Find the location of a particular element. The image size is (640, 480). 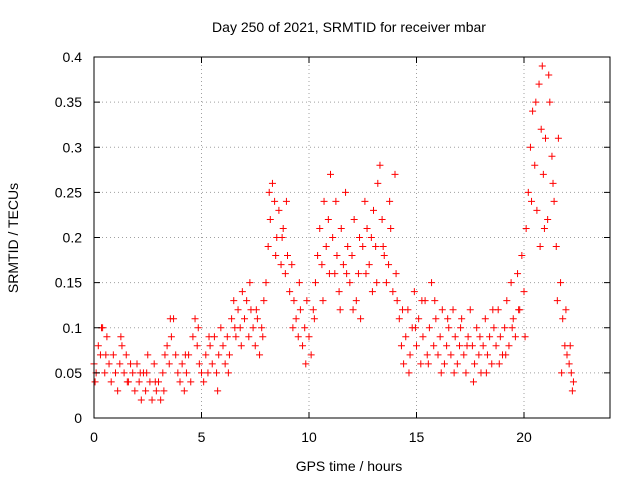

y-tick-label: 0.4 is located at coordinates (73, 57).